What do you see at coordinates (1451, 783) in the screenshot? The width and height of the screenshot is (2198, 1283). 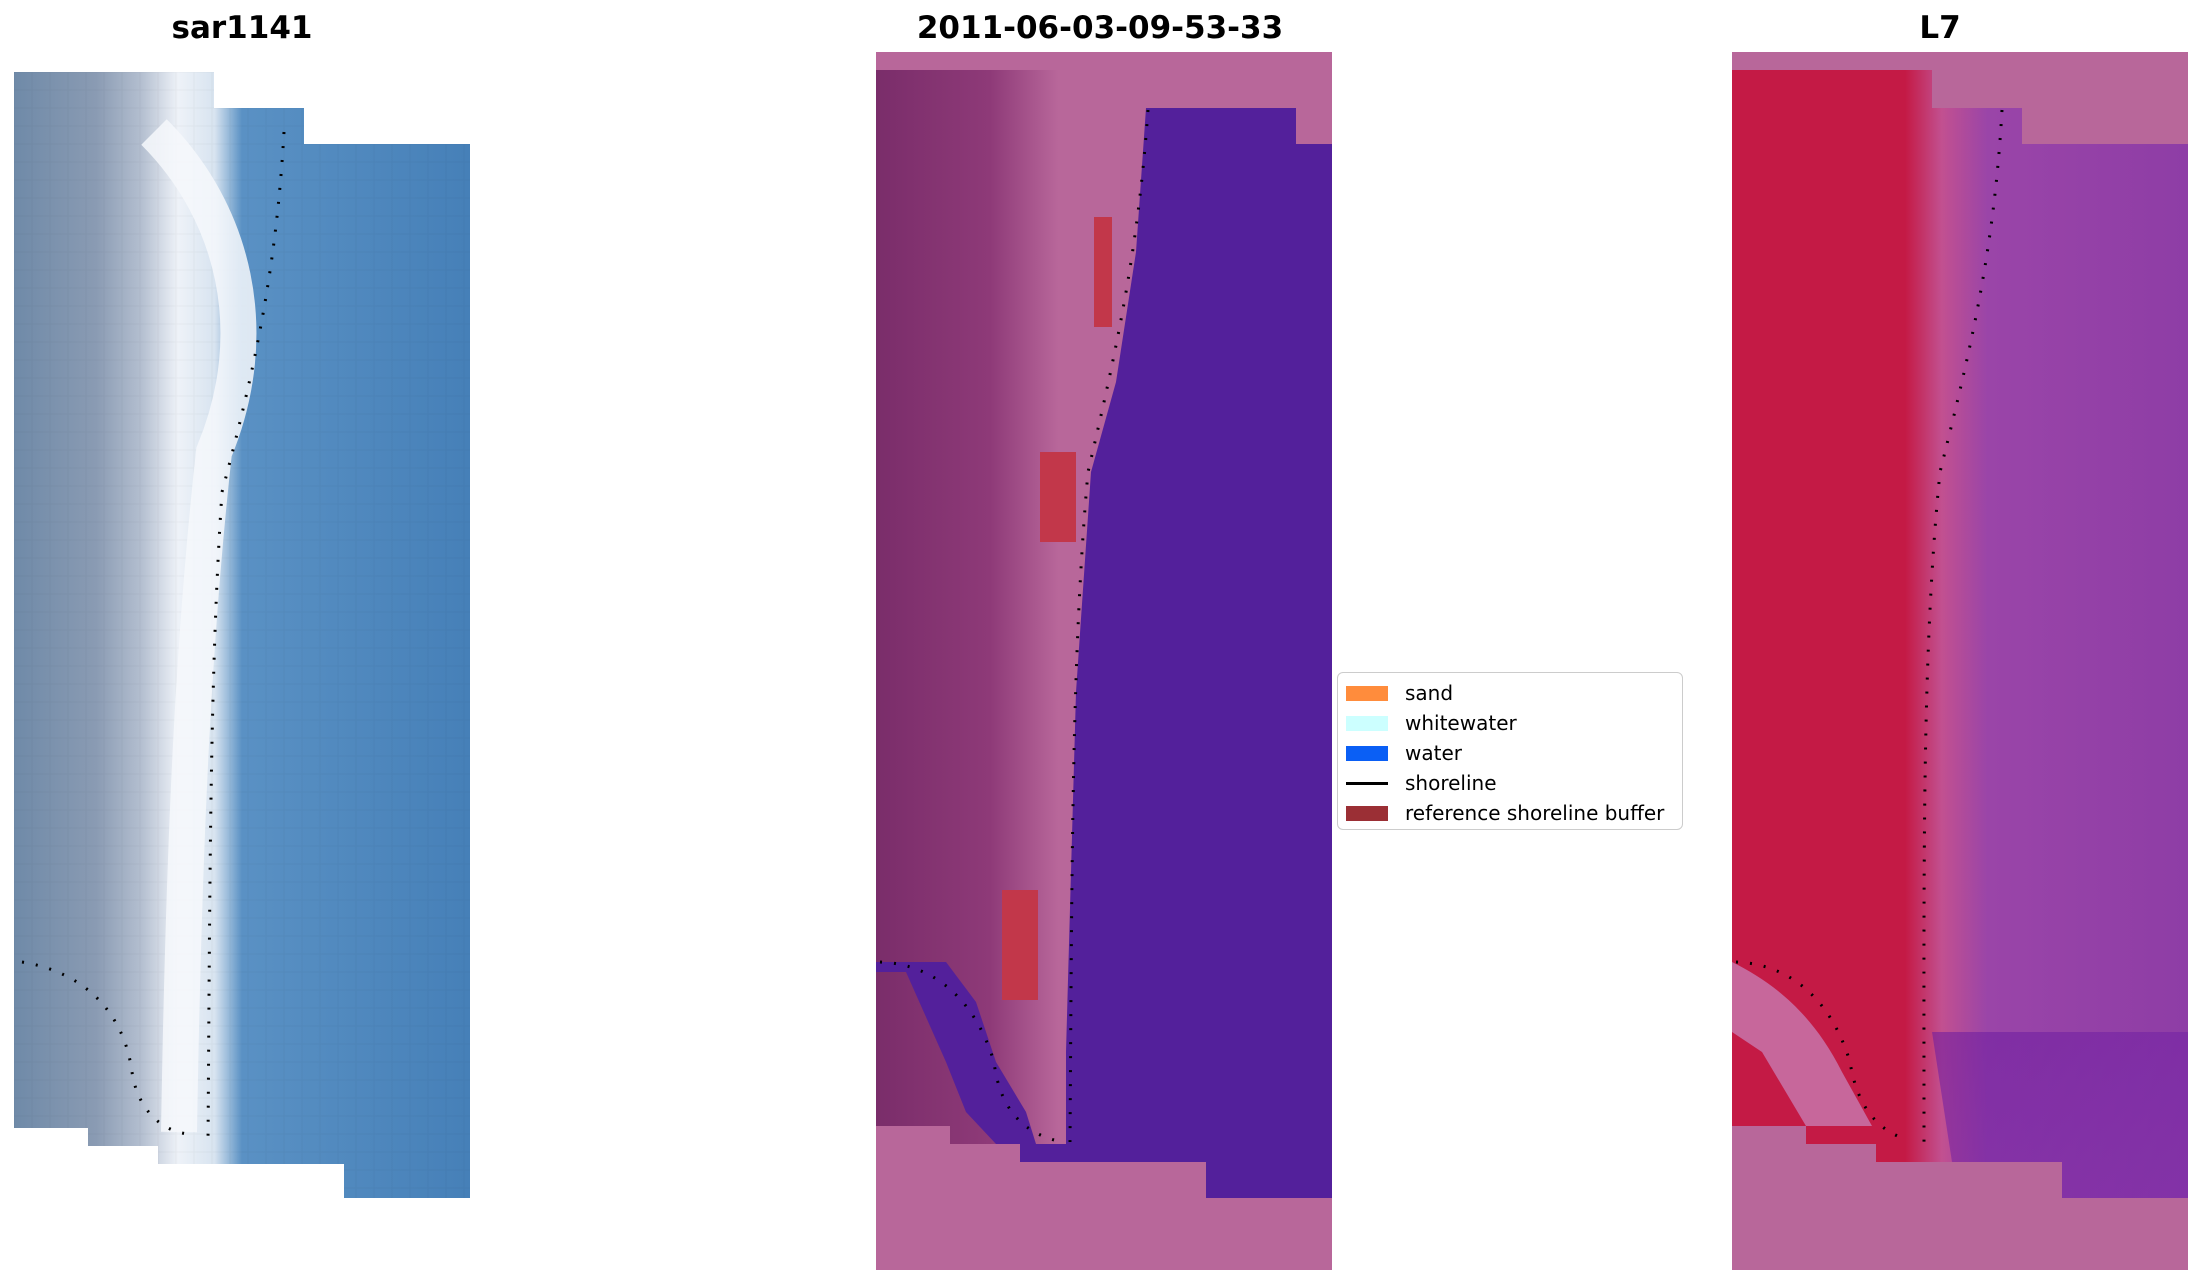 I see `legend-label-shoreline: shoreline` at bounding box center [1451, 783].